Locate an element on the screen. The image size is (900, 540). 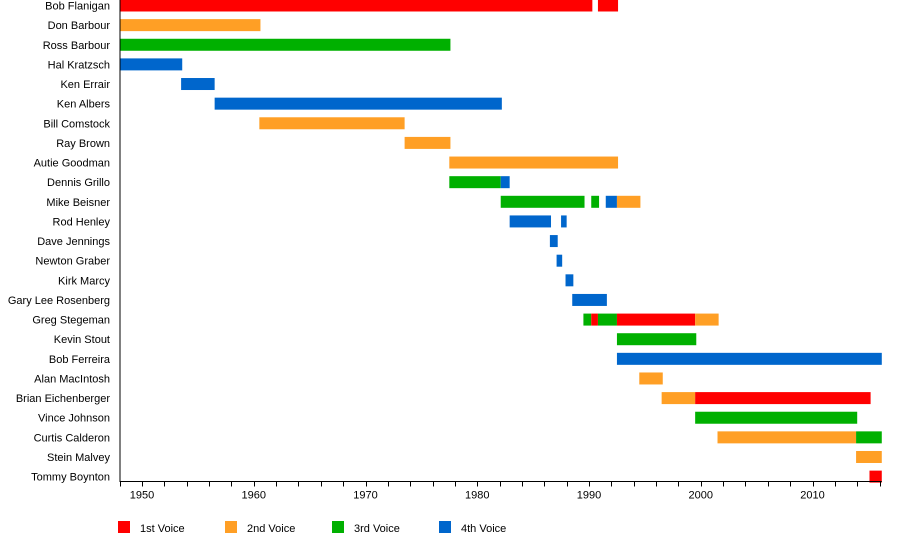
row-label: Dennis Grillo is located at coordinates (78, 183).